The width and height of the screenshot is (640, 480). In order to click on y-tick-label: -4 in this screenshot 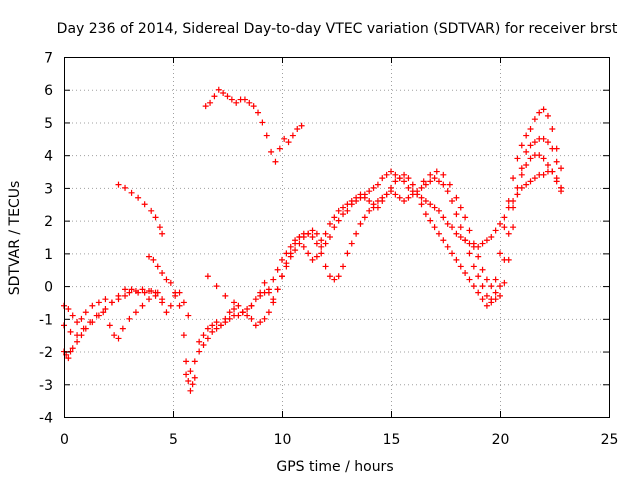, I will do `click(46, 419)`.